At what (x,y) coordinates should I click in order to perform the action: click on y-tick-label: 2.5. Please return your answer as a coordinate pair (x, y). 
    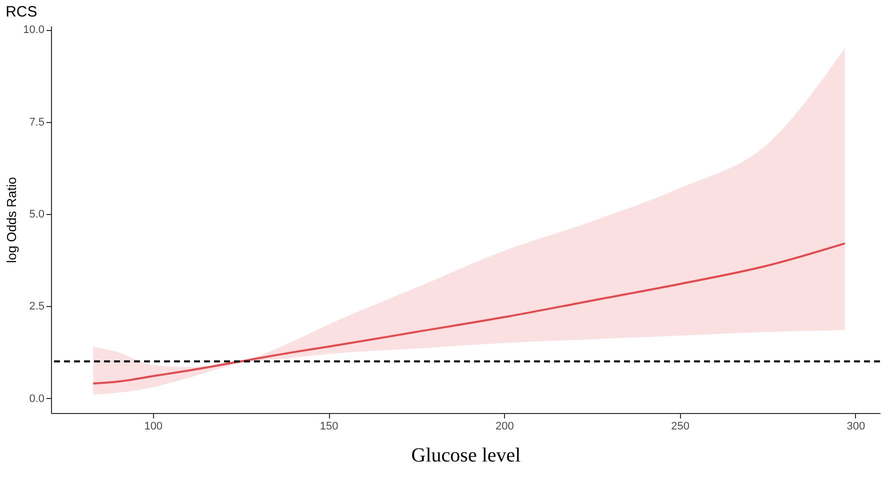
    Looking at the image, I should click on (36, 306).